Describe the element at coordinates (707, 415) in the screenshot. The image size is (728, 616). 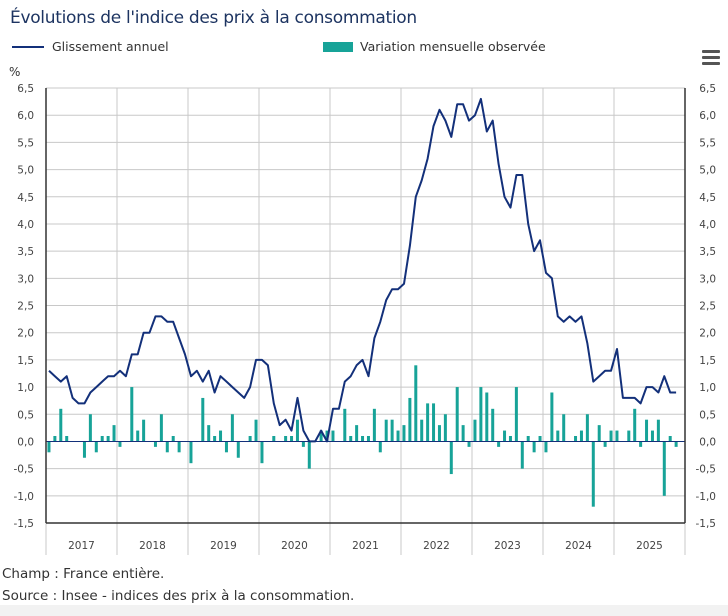
I see `y-tick-label-right: 0,5` at that location.